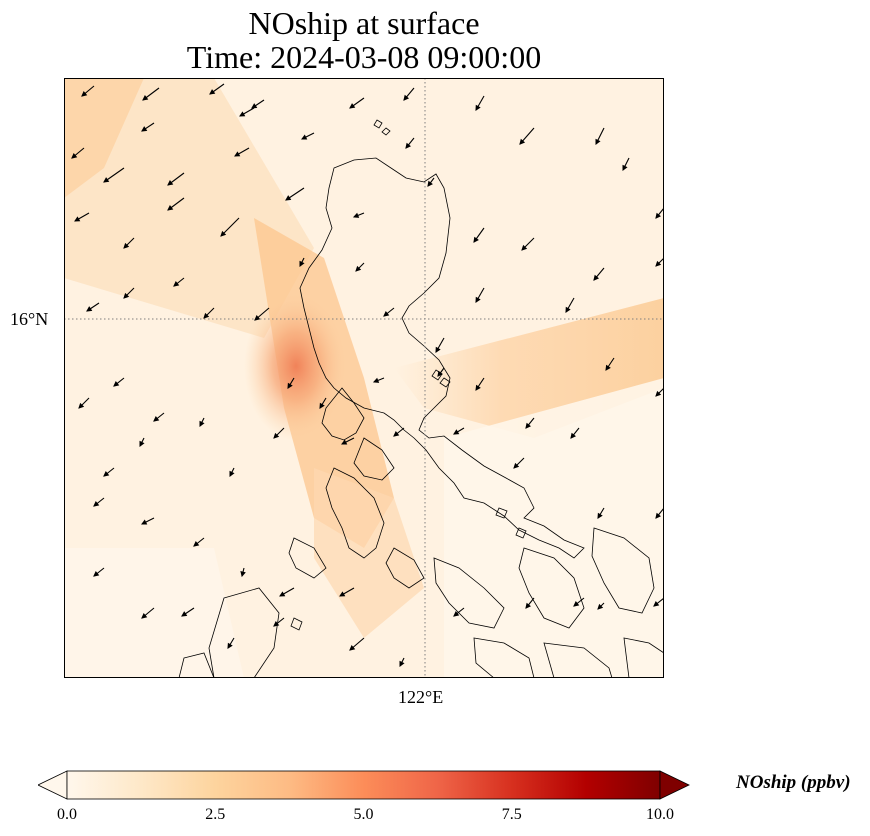 This screenshot has height=836, width=870. I want to click on colorbar-tick-label: 0.0, so click(67, 814).